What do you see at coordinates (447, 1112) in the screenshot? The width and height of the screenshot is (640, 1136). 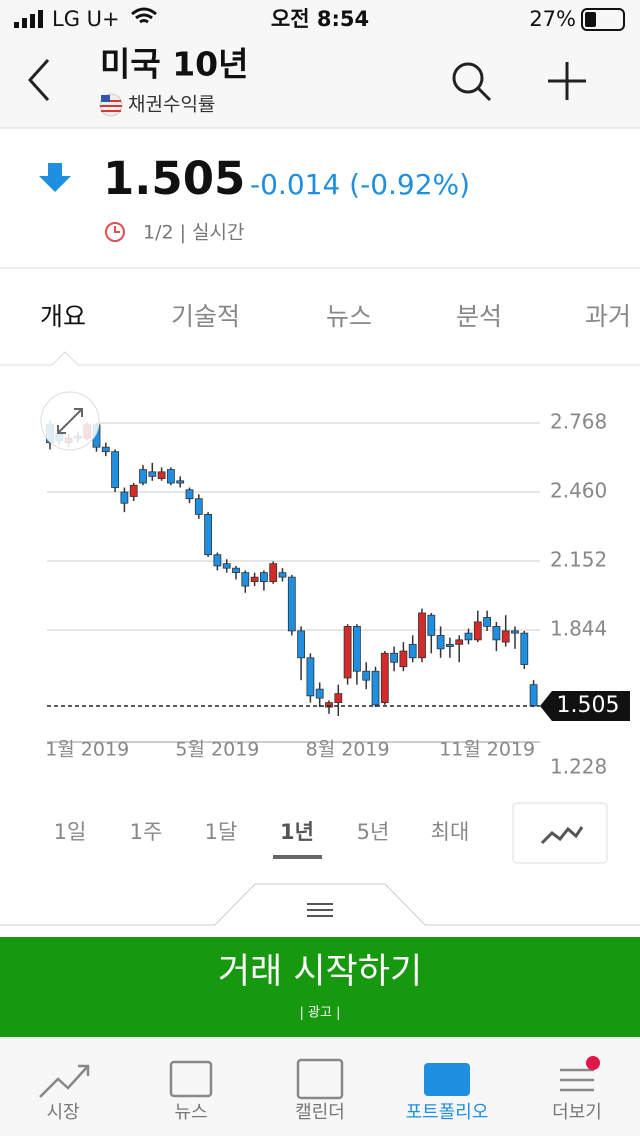 I see `nav-item: 포트폴리오` at bounding box center [447, 1112].